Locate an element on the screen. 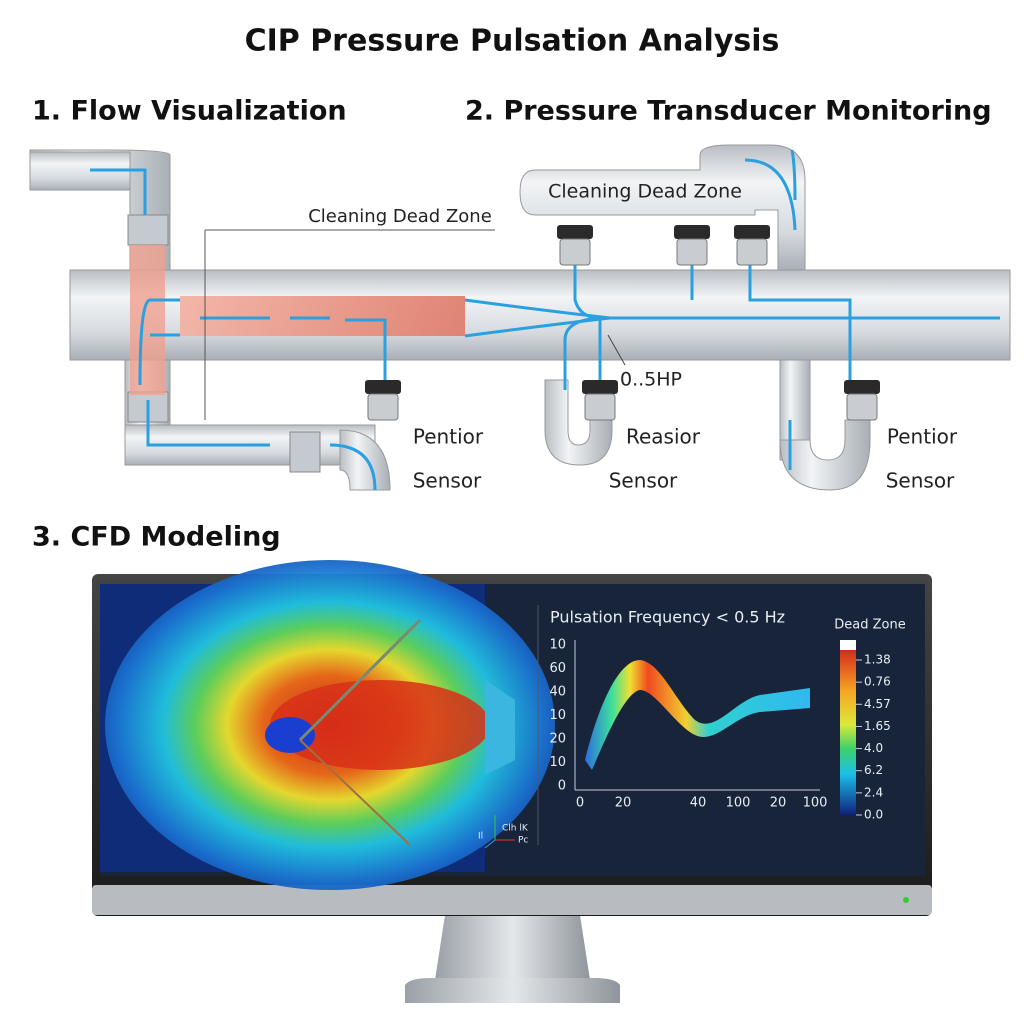 This screenshot has width=1024, height=1028. y-tick-label: 60 is located at coordinates (557, 668).